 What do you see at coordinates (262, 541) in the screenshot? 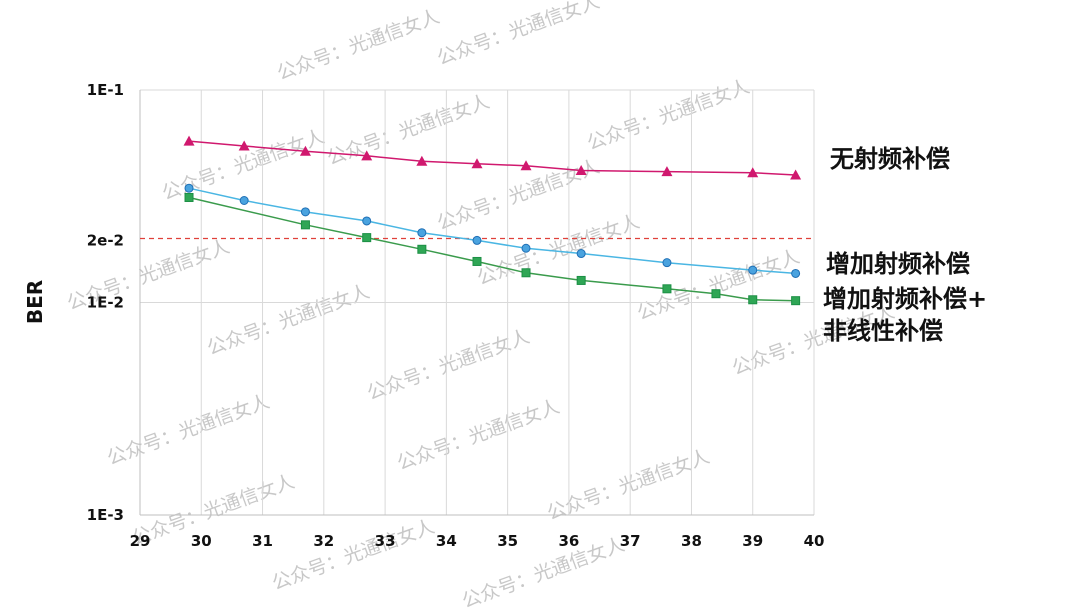
I see `x-tick-label: 31` at bounding box center [262, 541].